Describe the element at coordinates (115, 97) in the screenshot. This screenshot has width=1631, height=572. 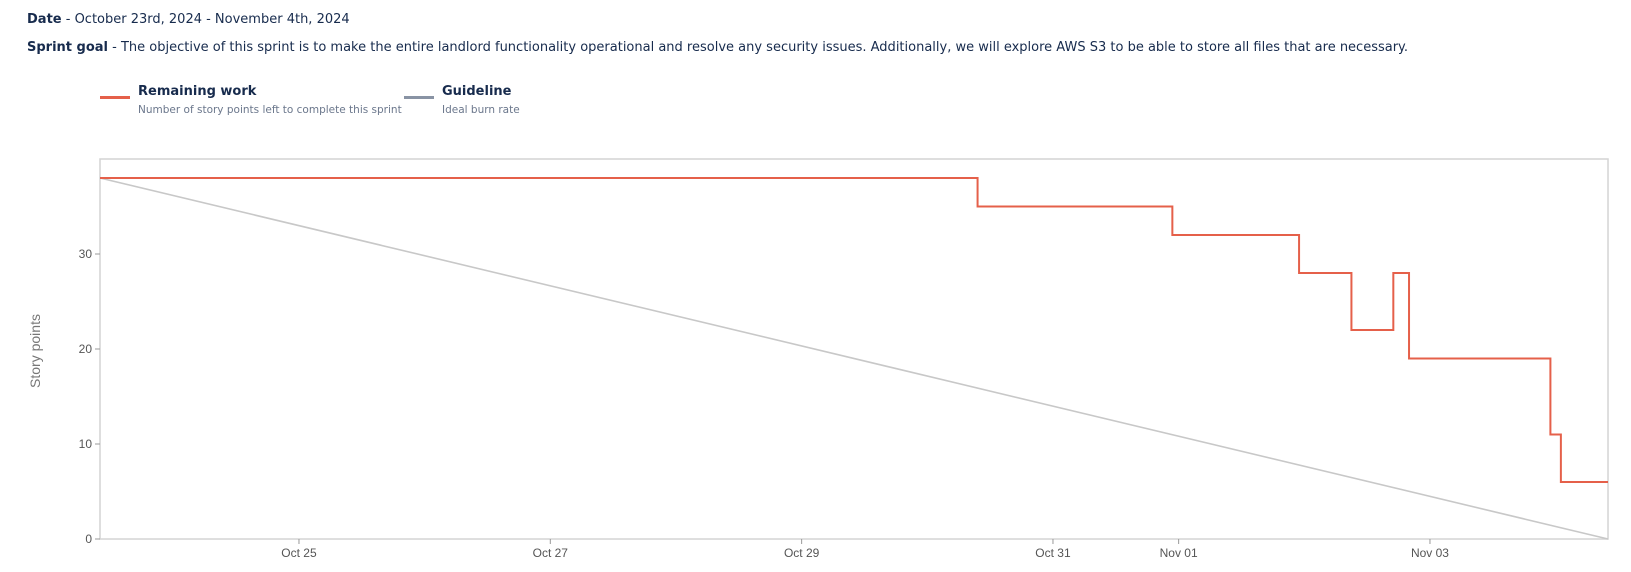
I see `legend-swatch-remaining` at that location.